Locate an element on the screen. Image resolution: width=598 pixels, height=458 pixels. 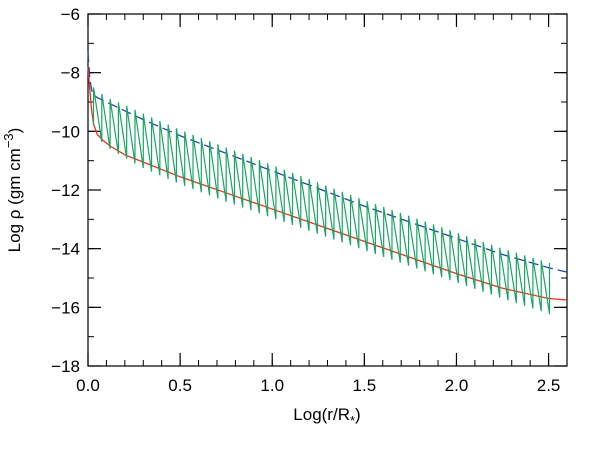
y-tick-label: −8 is located at coordinates (70, 73).